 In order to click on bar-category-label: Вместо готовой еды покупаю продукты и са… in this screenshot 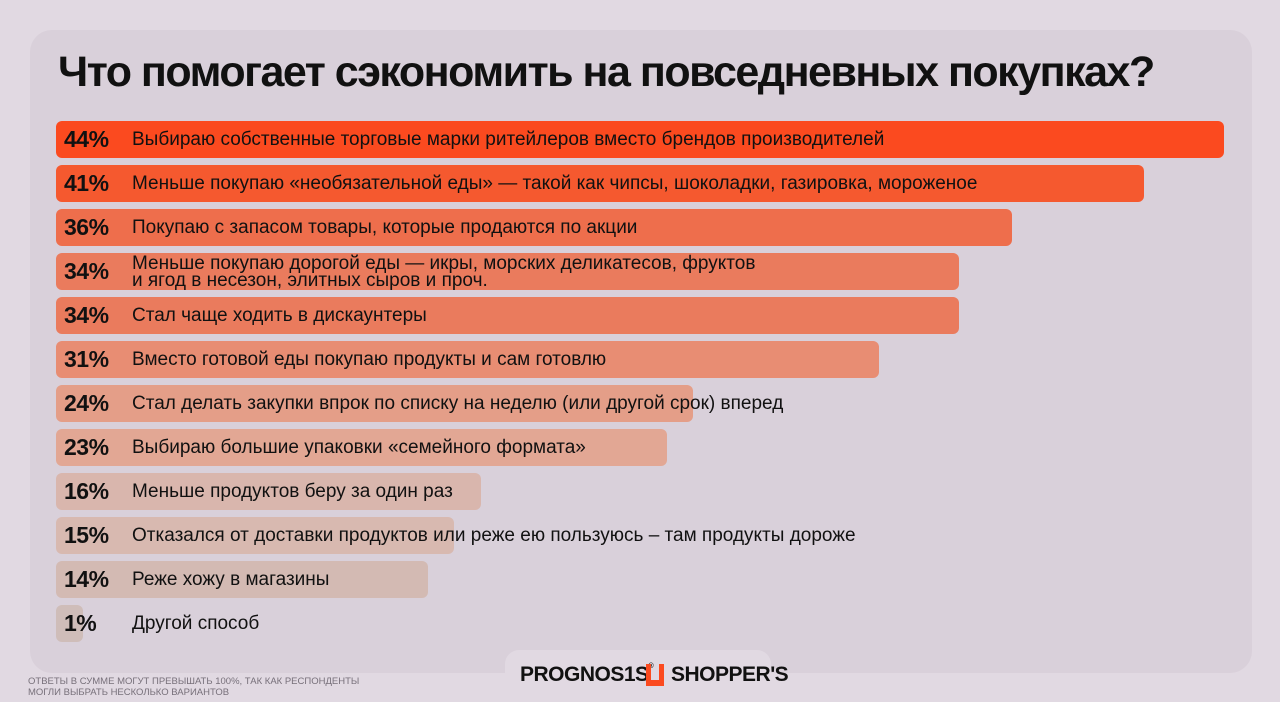, I will do `click(369, 359)`.